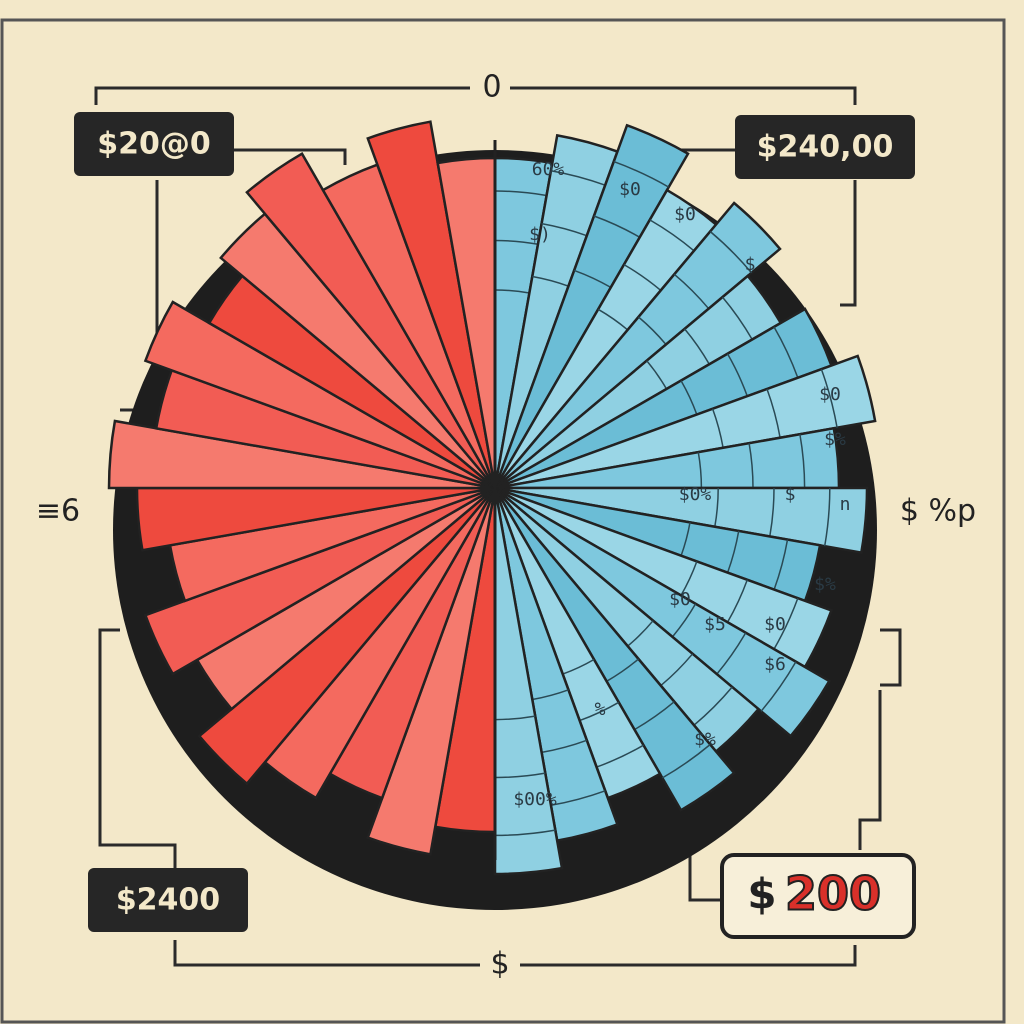 This screenshot has width=1024, height=1024. What do you see at coordinates (695, 494) in the screenshot?
I see `wedge-label: $0%` at bounding box center [695, 494].